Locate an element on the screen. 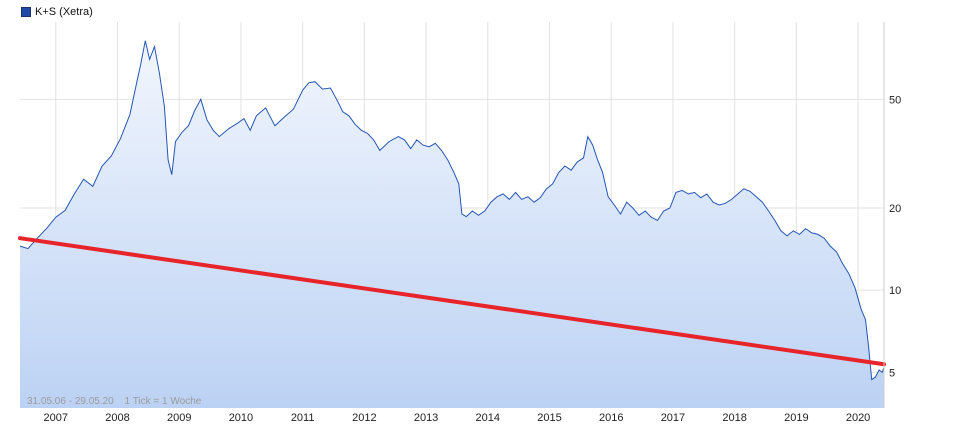 Image resolution: width=969 pixels, height=430 pixels. x-tick-label-2016: 2016 is located at coordinates (611, 418).